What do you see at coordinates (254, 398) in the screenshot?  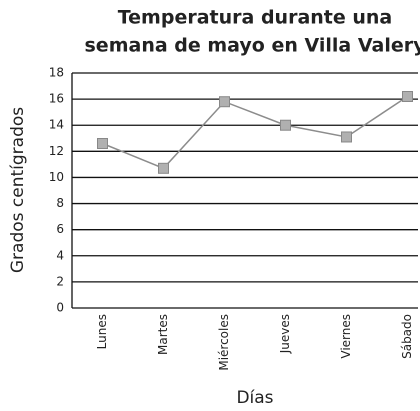 I see `x-axis-title: Días` at bounding box center [254, 398].